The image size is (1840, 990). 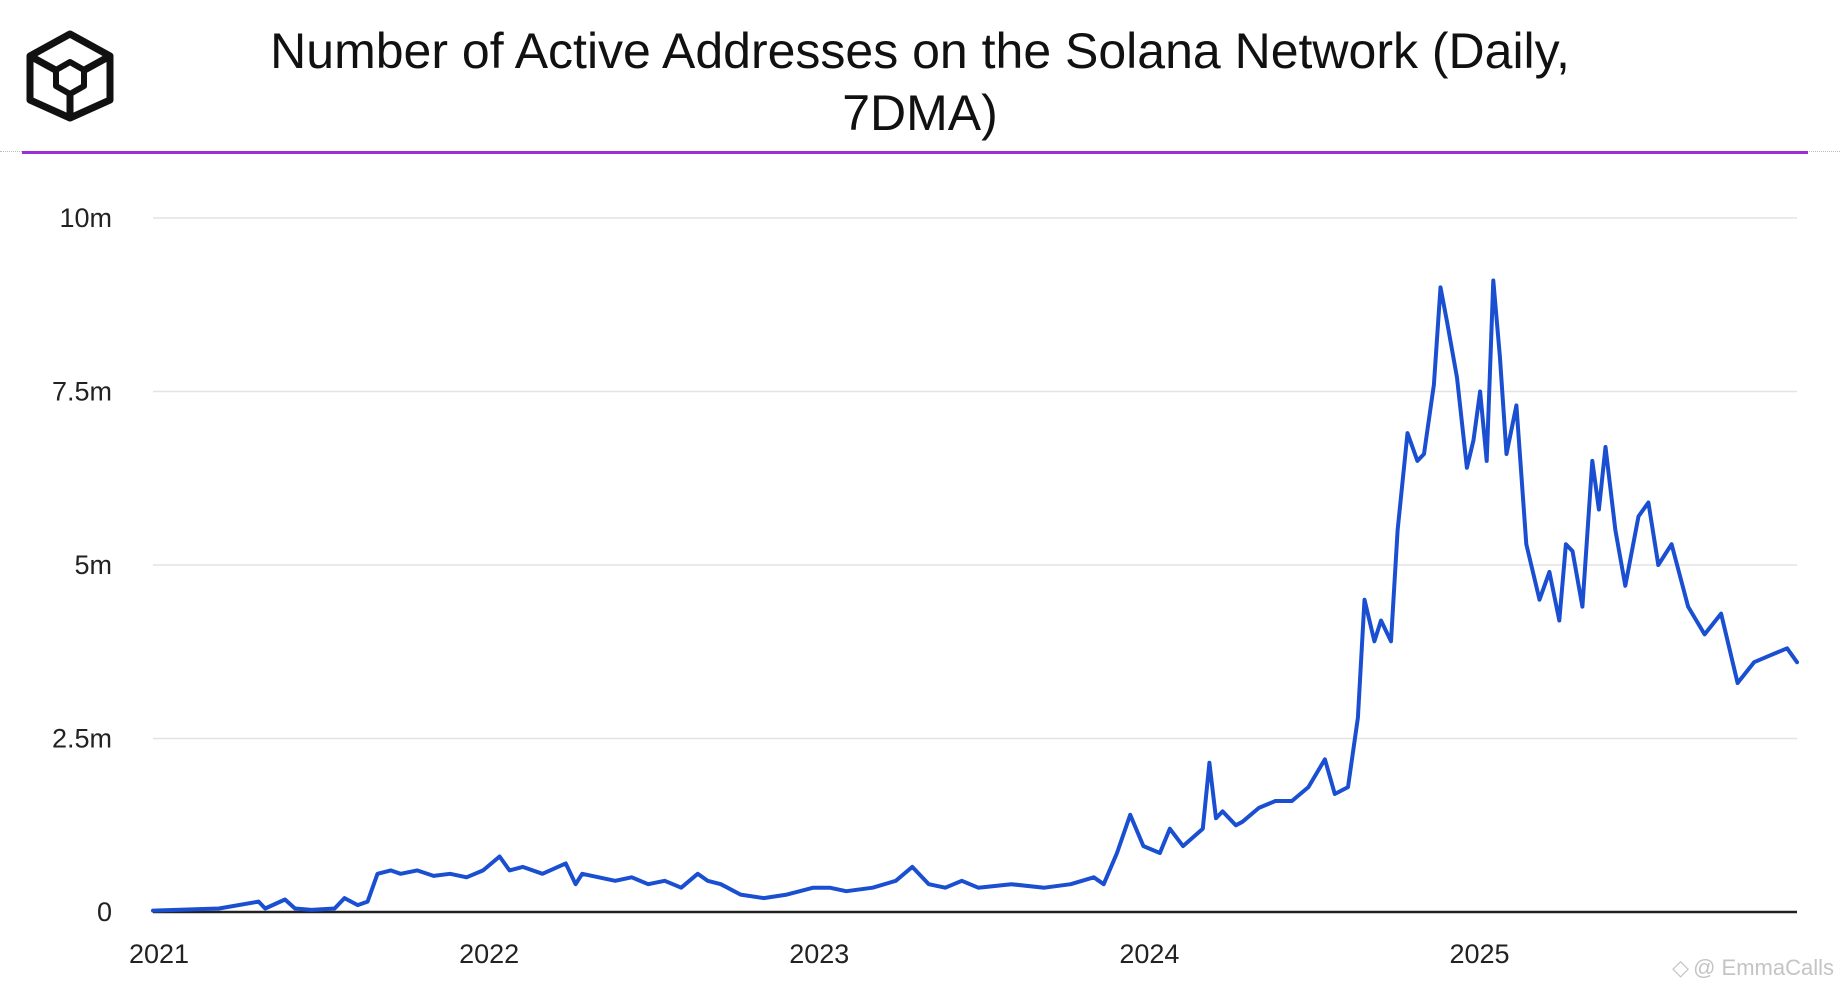 What do you see at coordinates (489, 954) in the screenshot?
I see `x-tick-label: 2022` at bounding box center [489, 954].